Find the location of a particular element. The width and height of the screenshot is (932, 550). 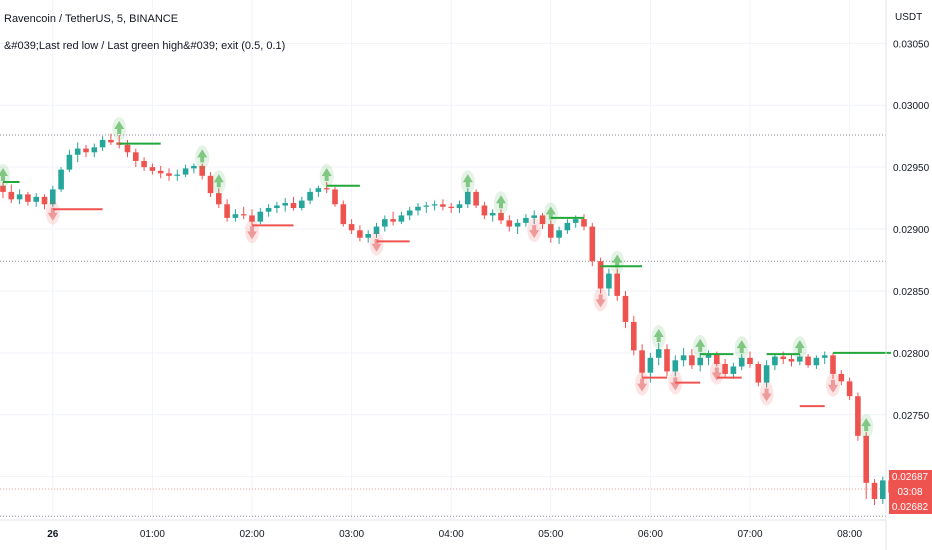

bar-countdown-label: 03:08 is located at coordinates (909, 492).